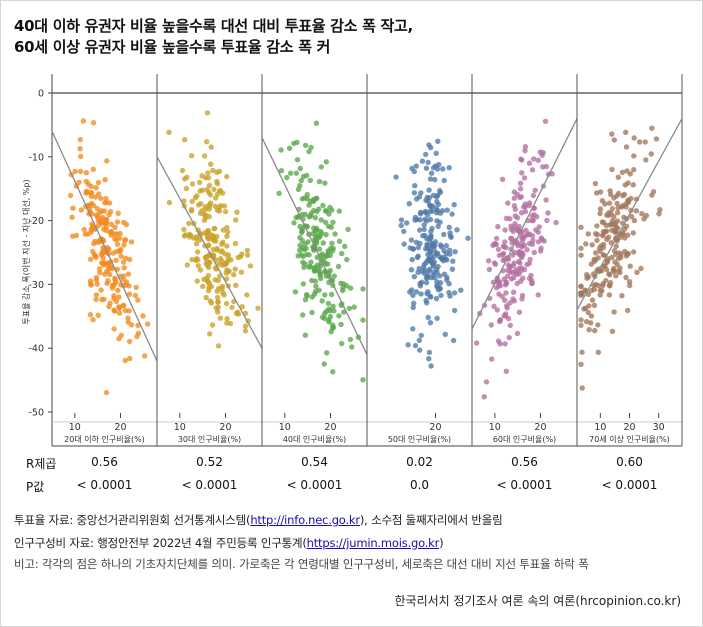 This screenshot has height=627, width=703. I want to click on r2-label: R제곱, so click(41, 464).